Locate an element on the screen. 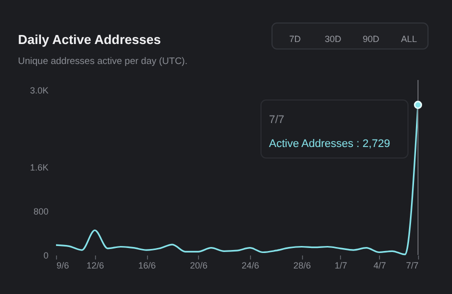 This screenshot has height=294, width=452. annotation: 7/7 is located at coordinates (276, 120).